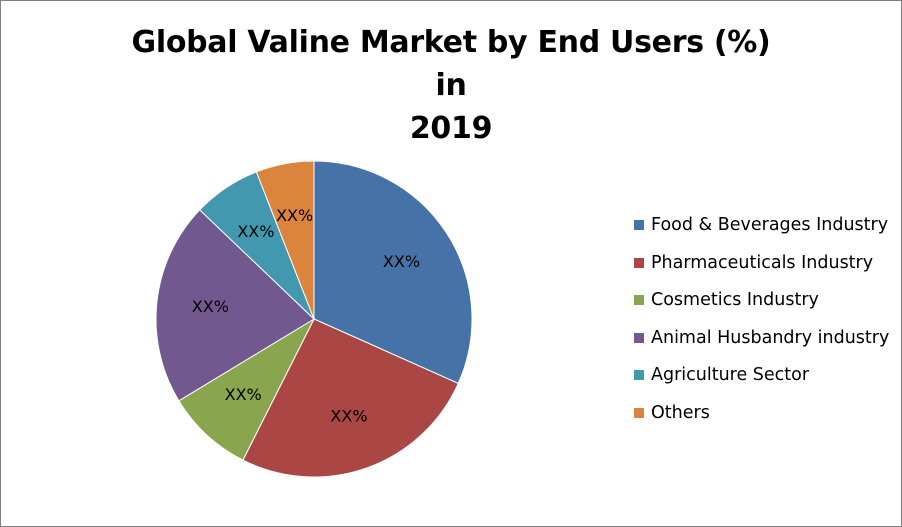  I want to click on pie-slice-cosmetics-industry, so click(247, 389).